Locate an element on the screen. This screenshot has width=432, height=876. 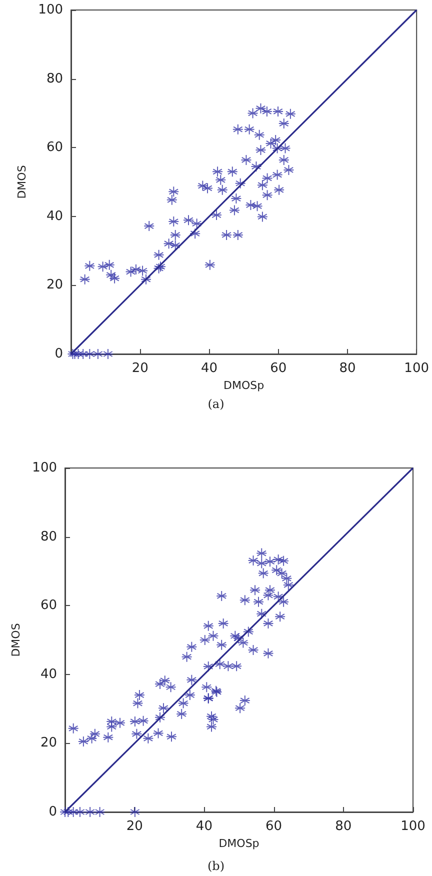
text: (b) is located at coordinates (216, 866).